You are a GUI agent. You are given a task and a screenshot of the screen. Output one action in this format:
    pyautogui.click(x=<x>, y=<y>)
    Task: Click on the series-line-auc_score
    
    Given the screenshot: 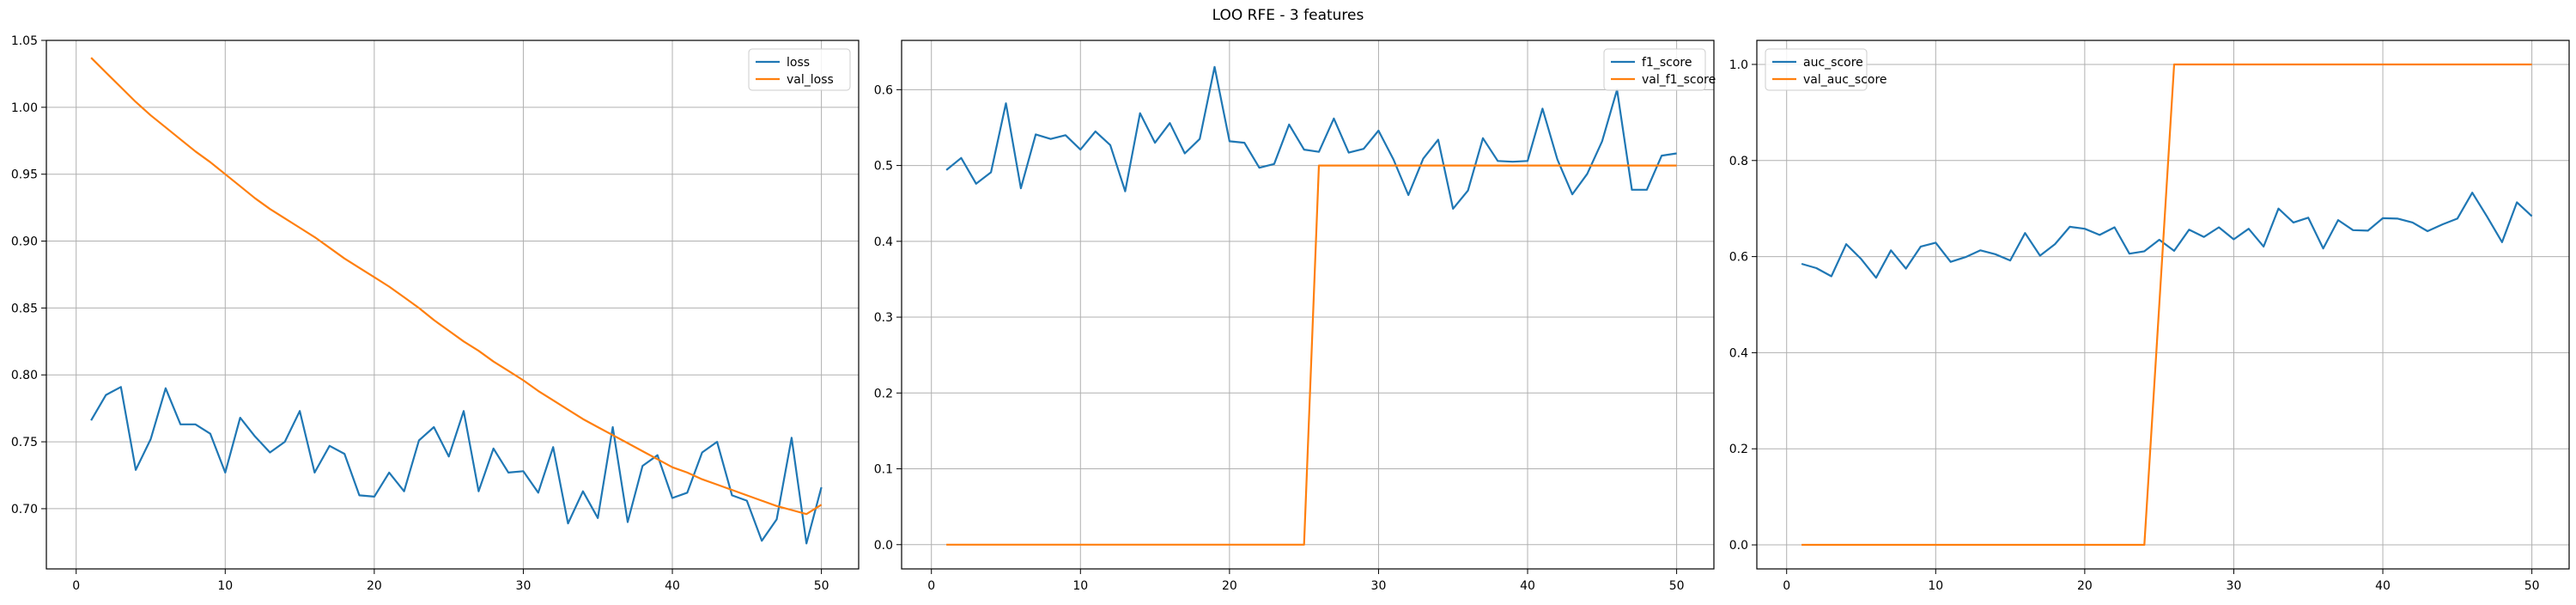 What is the action you would take?
    pyautogui.click(x=2167, y=235)
    